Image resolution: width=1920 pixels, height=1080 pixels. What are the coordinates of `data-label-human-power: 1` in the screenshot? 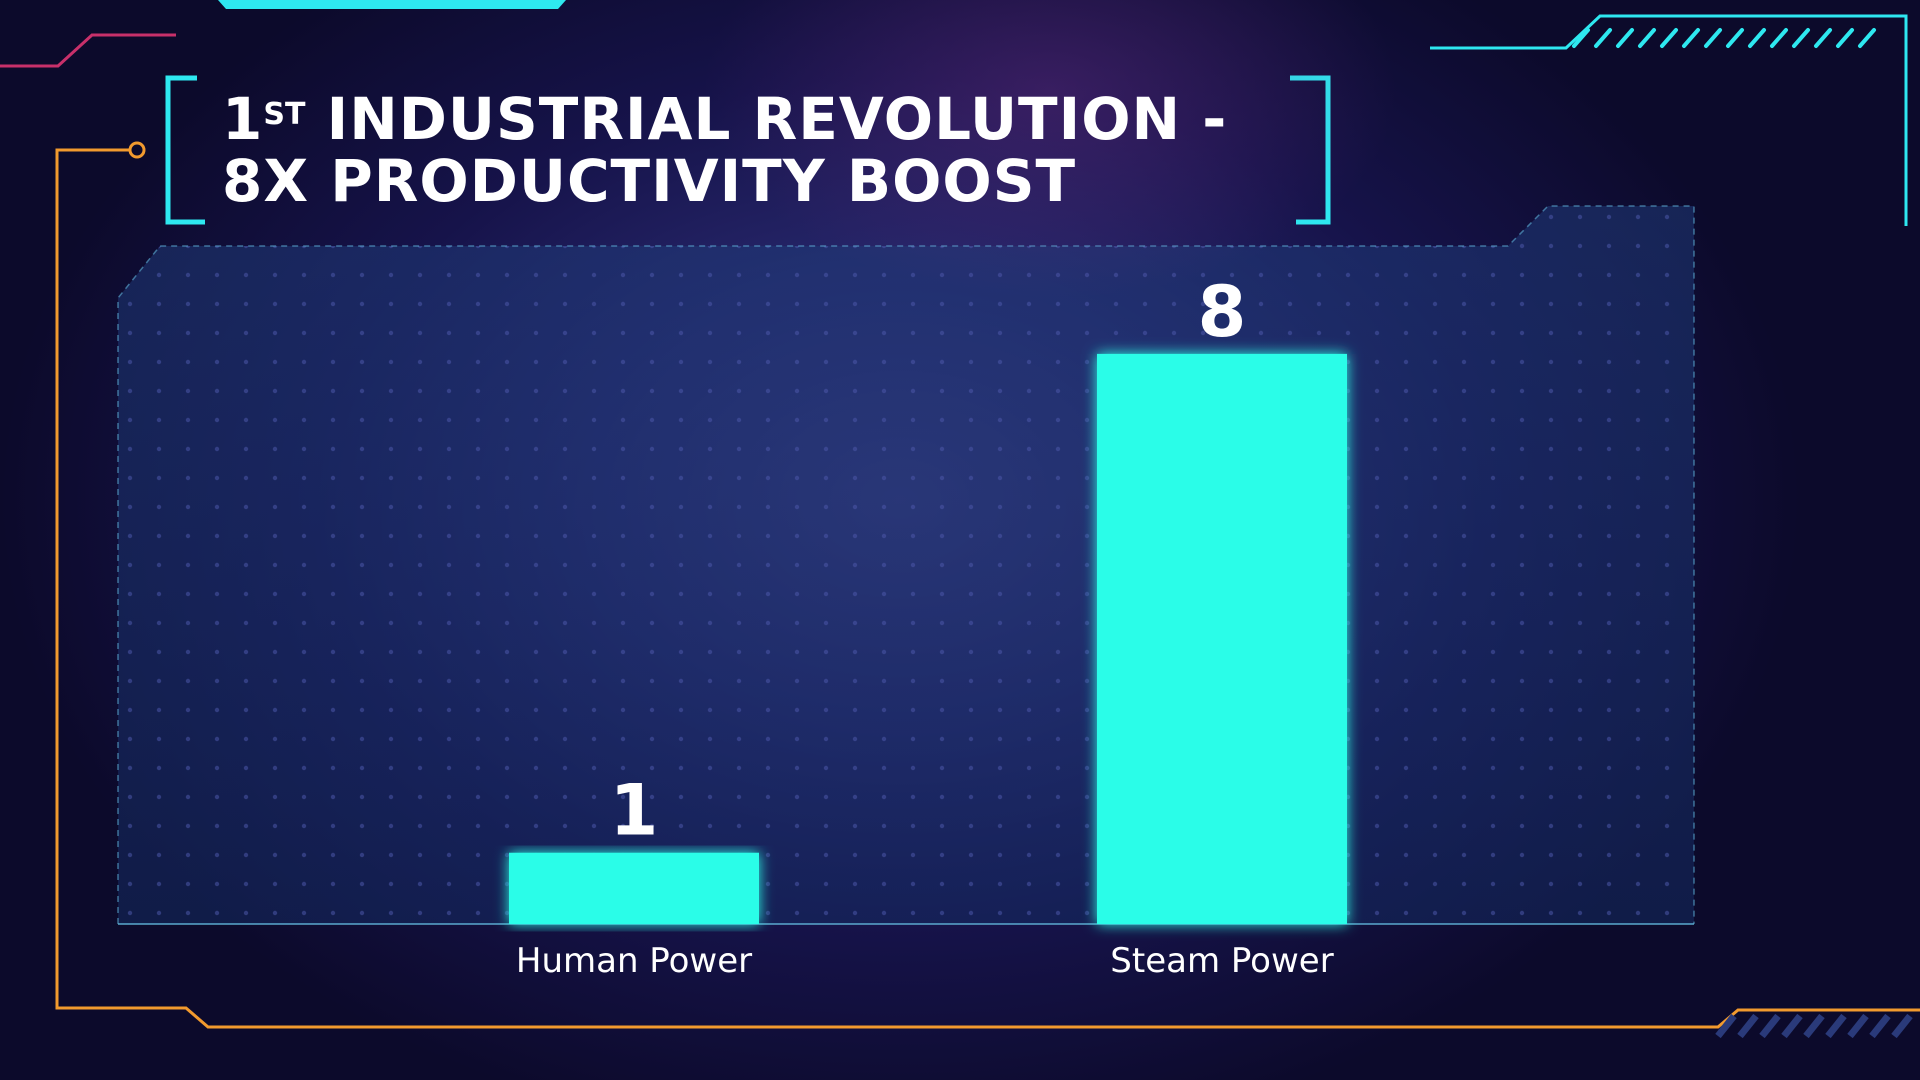 It's located at (634, 811).